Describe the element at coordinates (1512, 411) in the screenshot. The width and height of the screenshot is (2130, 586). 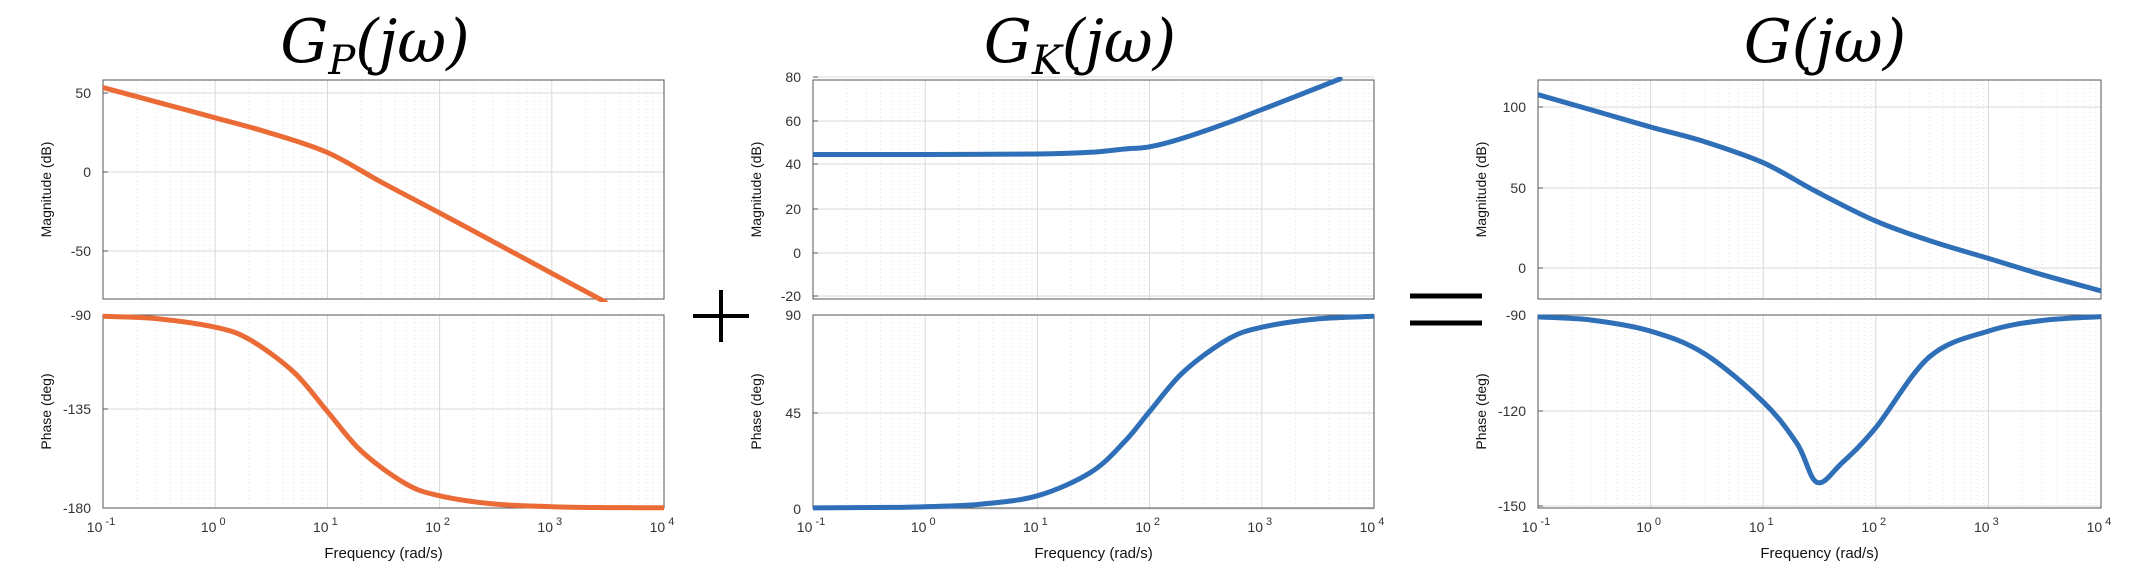
I see `phase-ytick-label: -120` at that location.